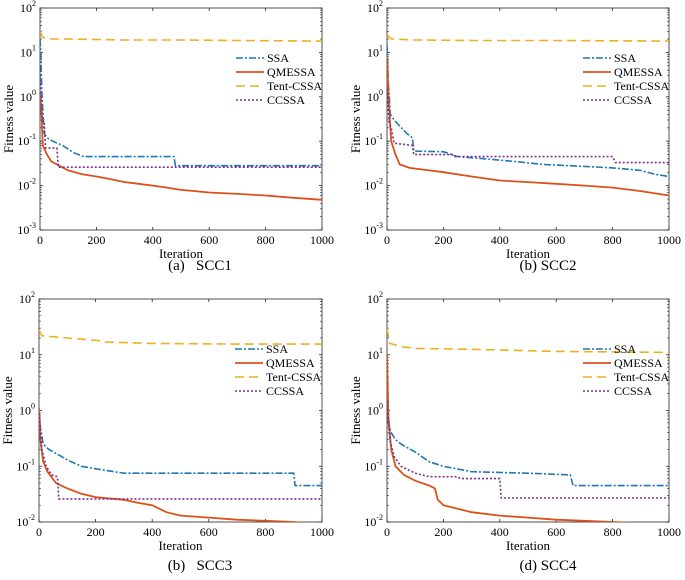 This screenshot has width=685, height=580. What do you see at coordinates (379, 225) in the screenshot?
I see `y-tick-exponent: -3` at bounding box center [379, 225].